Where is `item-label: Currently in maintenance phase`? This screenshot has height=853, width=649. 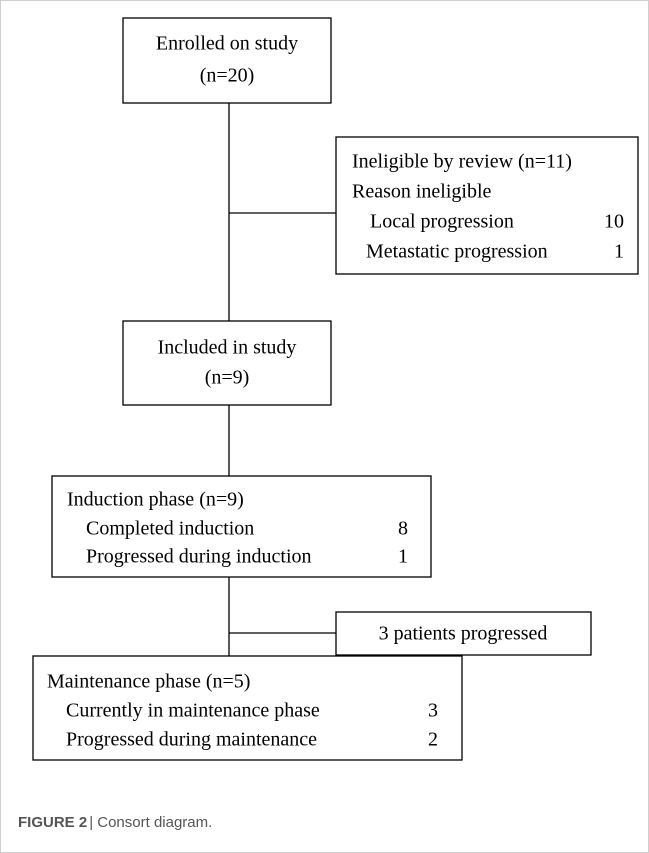 item-label: Currently in maintenance phase is located at coordinates (193, 711).